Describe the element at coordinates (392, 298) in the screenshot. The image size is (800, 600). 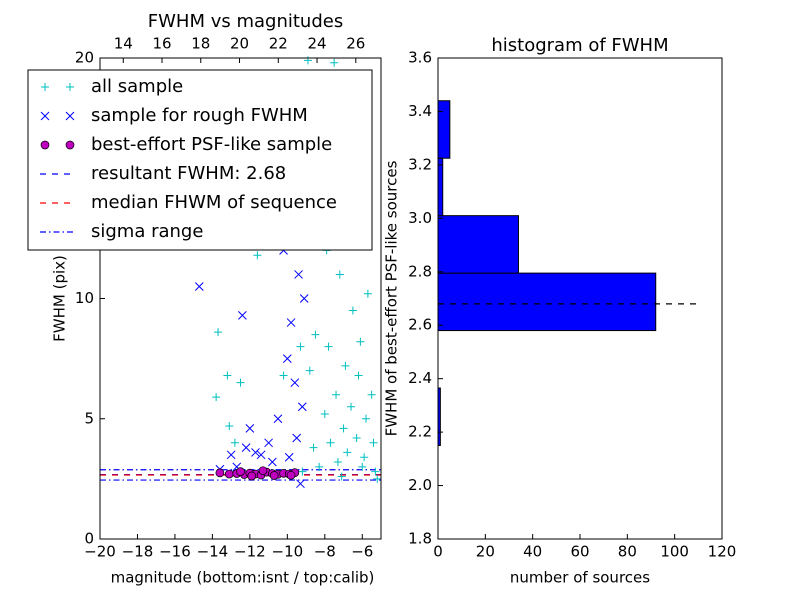
I see `y-axis-label: FWHM of best-effort PSF-like sources` at that location.